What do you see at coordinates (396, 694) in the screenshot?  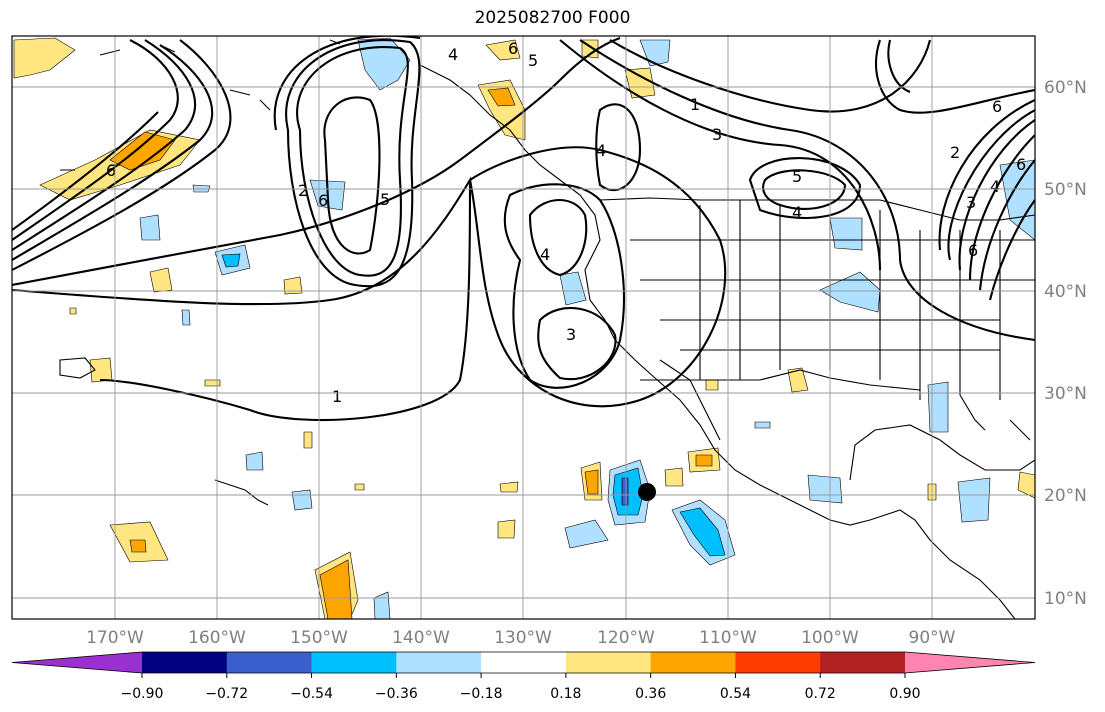 I see `colorbar-tick-label: −0.36` at bounding box center [396, 694].